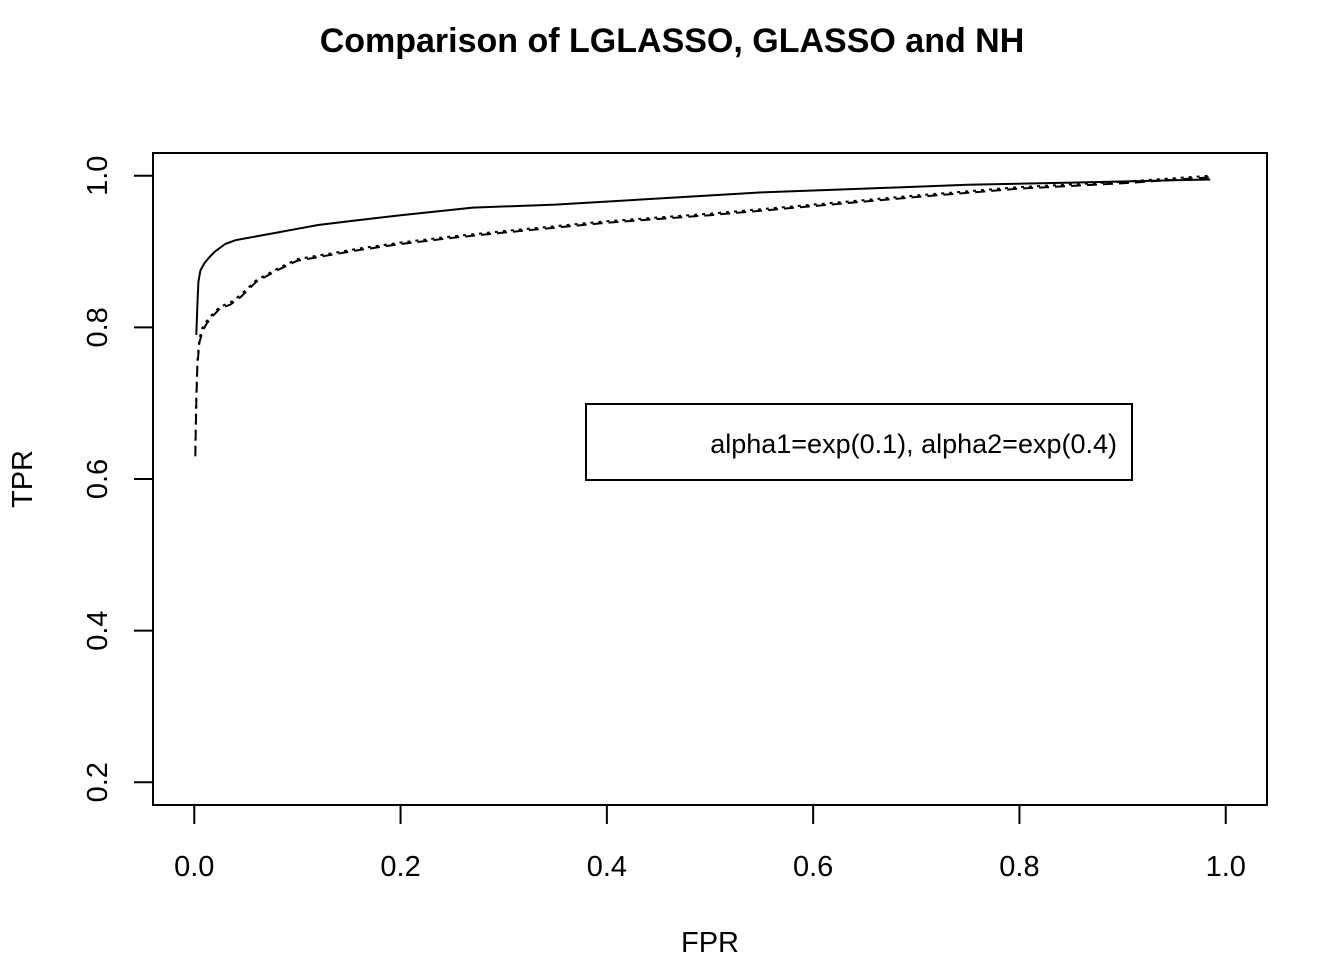  I want to click on y-axis: 0.2 0.4 0.6 0.8 1.0, so click(118, 479).